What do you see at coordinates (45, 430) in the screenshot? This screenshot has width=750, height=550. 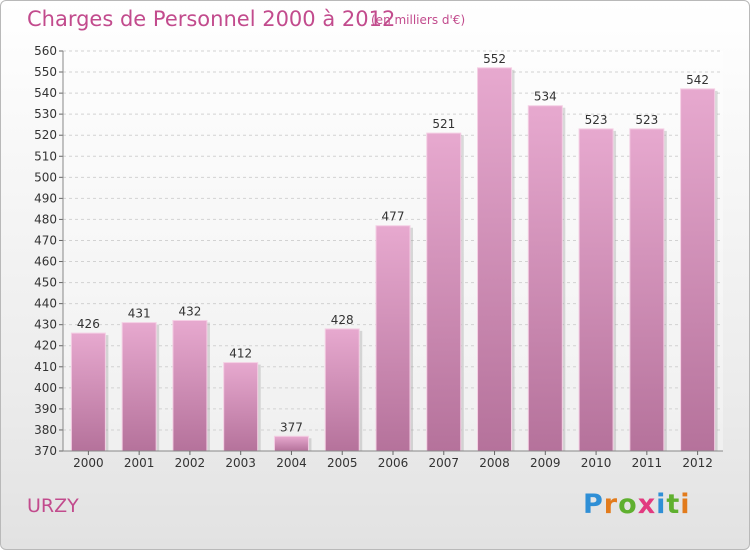 I see `y-tick-label: 380` at bounding box center [45, 430].